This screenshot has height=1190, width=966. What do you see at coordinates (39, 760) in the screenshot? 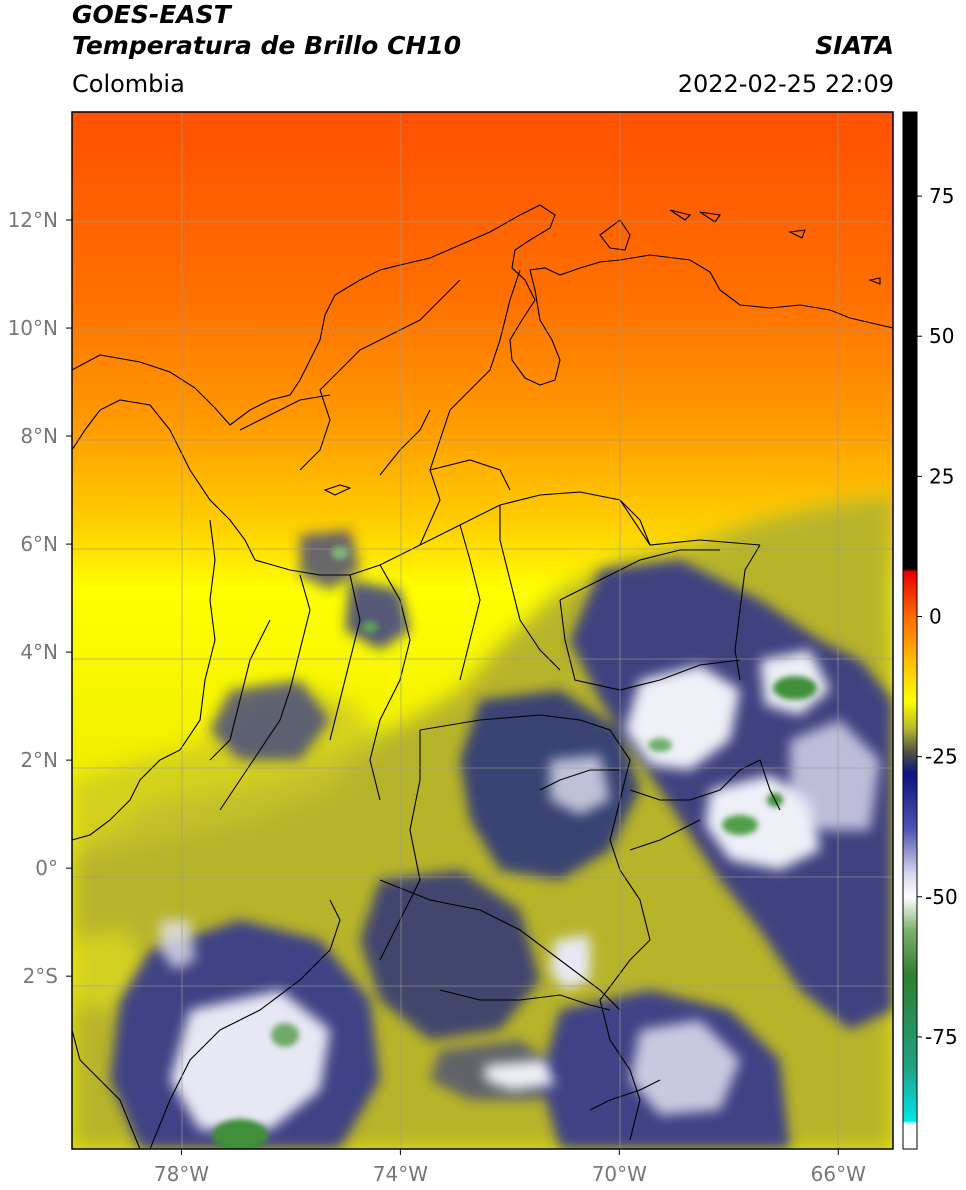
I see `lat-tick-label: 2°N` at bounding box center [39, 760].